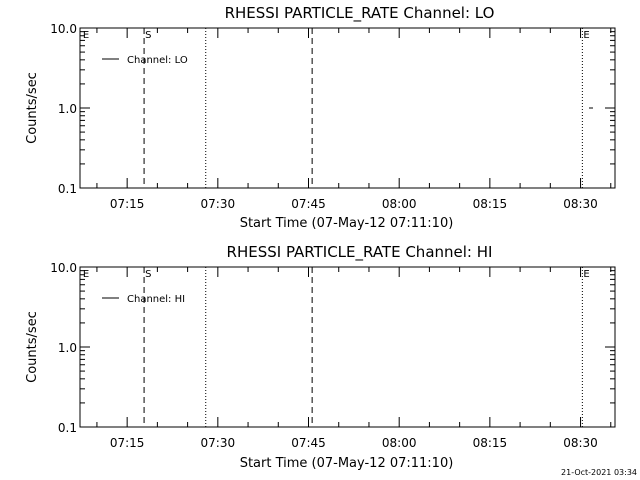 This screenshot has height=480, width=640. I want to click on legend-label: Channel: LO, so click(157, 60).